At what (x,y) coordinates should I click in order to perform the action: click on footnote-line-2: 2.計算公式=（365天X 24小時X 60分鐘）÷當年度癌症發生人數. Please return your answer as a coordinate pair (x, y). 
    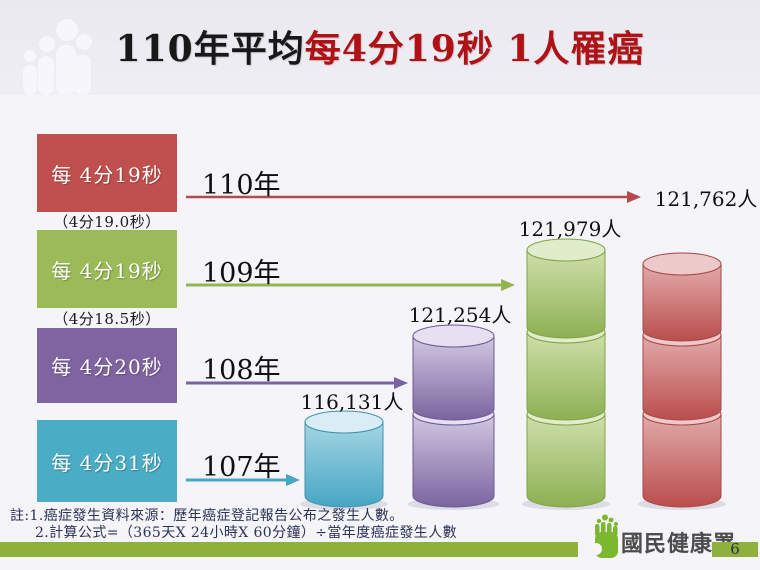
    Looking at the image, I should click on (246, 533).